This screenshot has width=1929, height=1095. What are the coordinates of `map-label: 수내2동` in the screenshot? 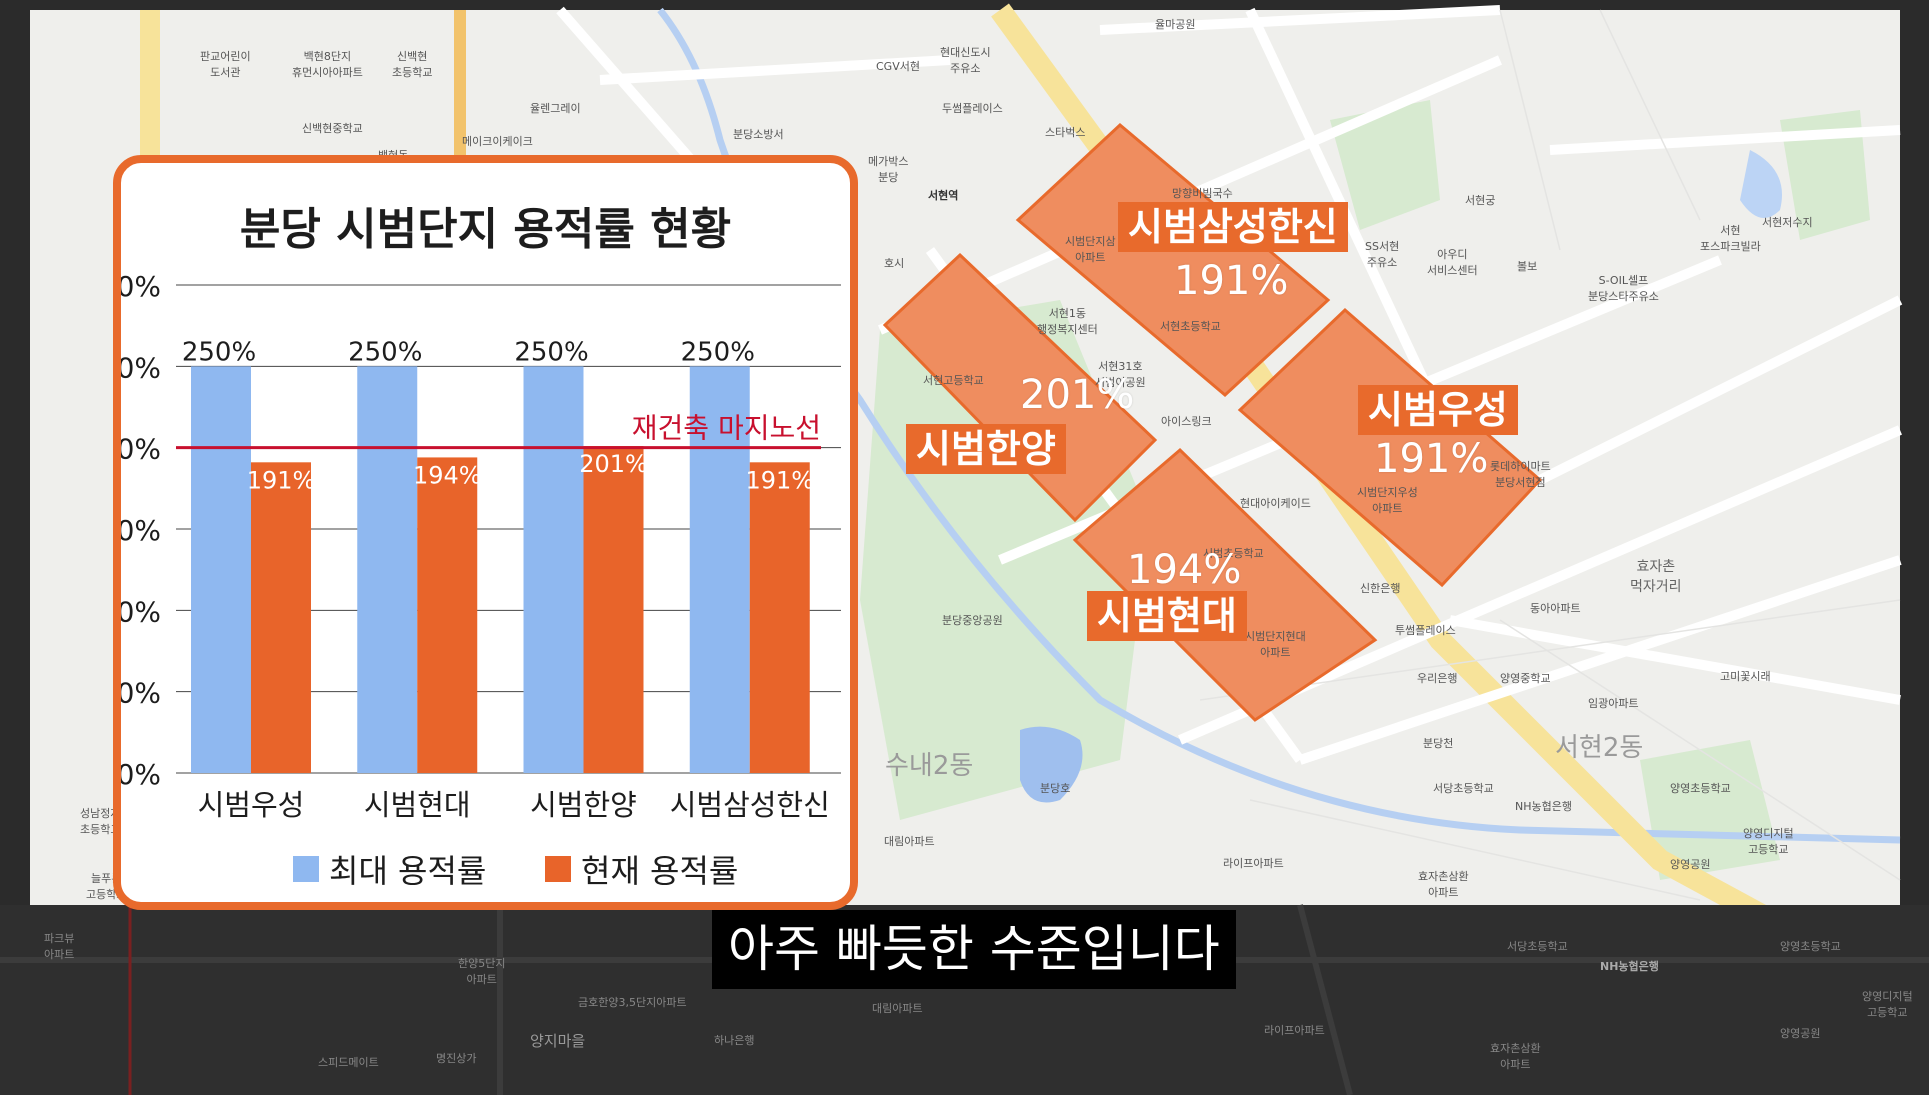 It's located at (929, 766).